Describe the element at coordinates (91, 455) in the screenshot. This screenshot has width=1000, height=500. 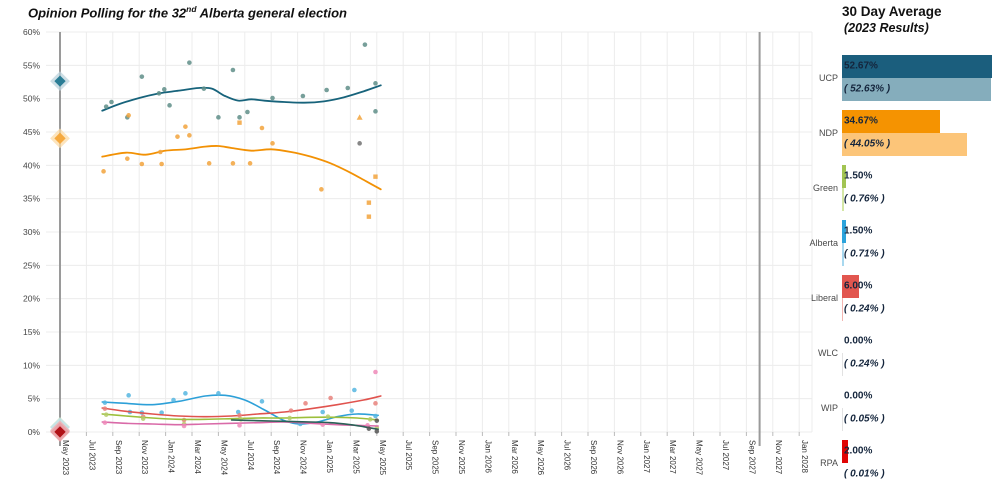
I see `x-tick-label: Jul 2023` at that location.